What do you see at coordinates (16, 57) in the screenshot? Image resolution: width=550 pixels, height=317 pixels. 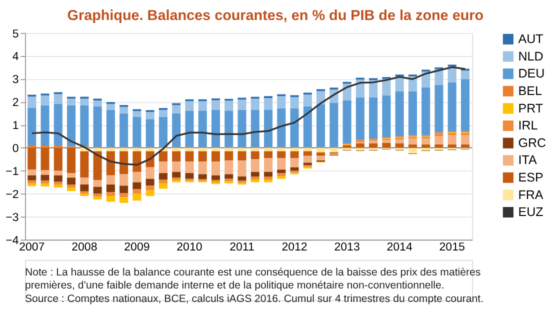 I see `y-tick-label: 4` at bounding box center [16, 57].